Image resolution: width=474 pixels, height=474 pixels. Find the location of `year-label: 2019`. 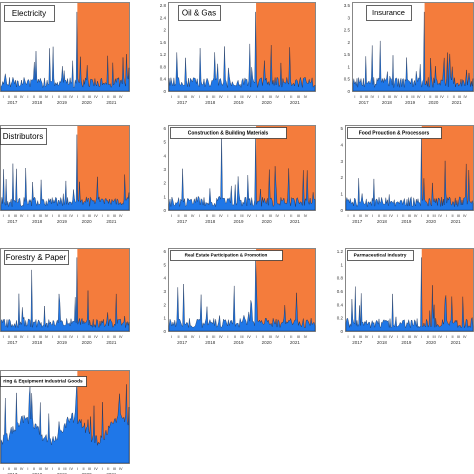

year-label: 2019 is located at coordinates (406, 221).